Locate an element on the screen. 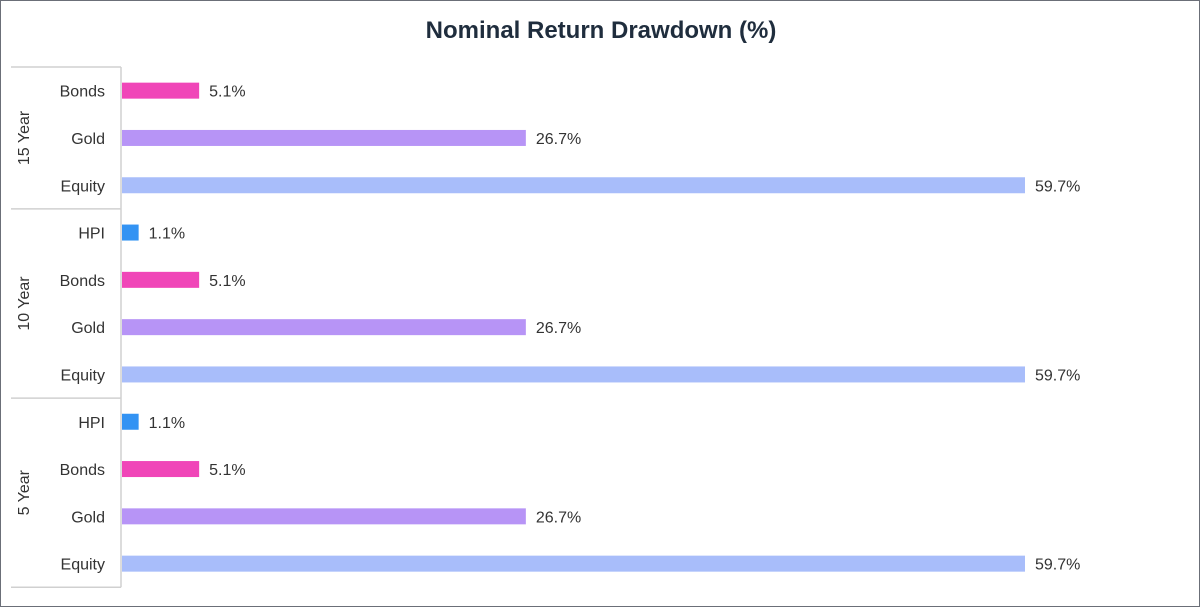 This screenshot has height=607, width=1200. group-label: 15 Year is located at coordinates (24, 137).